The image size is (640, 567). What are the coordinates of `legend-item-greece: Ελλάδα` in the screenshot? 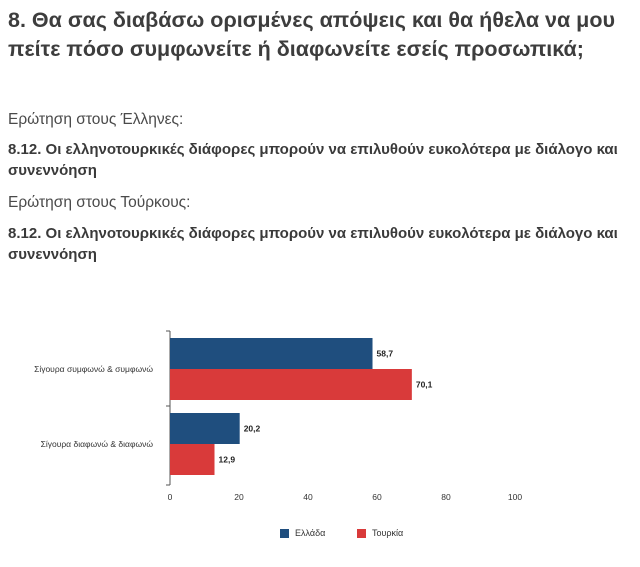 It's located at (302, 533).